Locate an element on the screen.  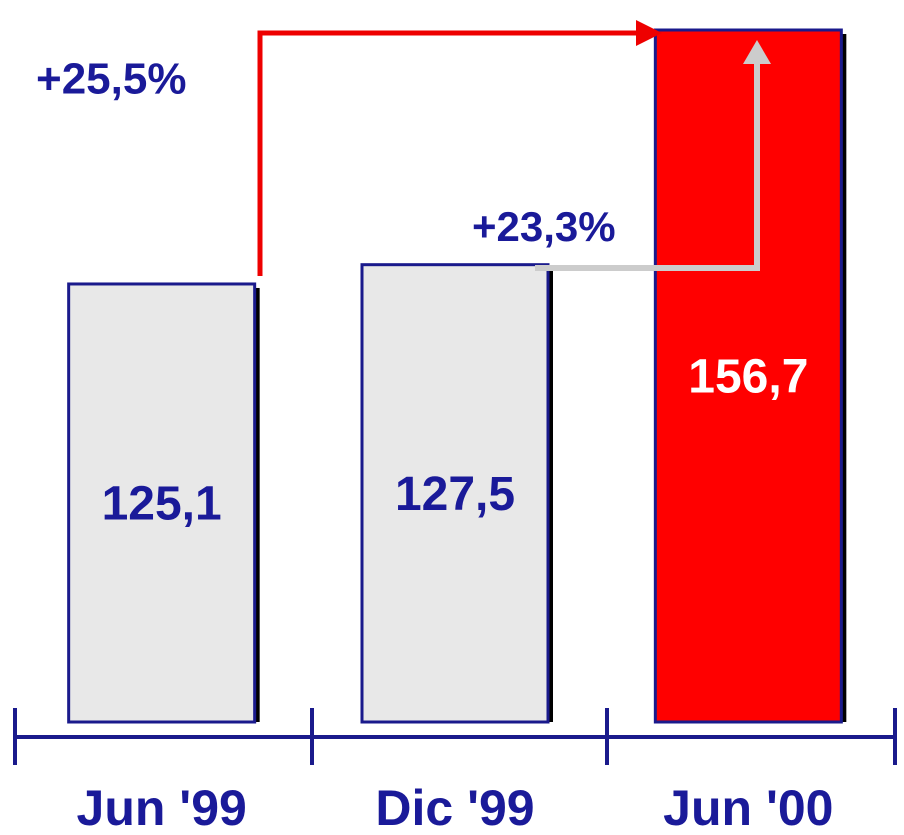
value-label: 127,5 is located at coordinates (455, 494).